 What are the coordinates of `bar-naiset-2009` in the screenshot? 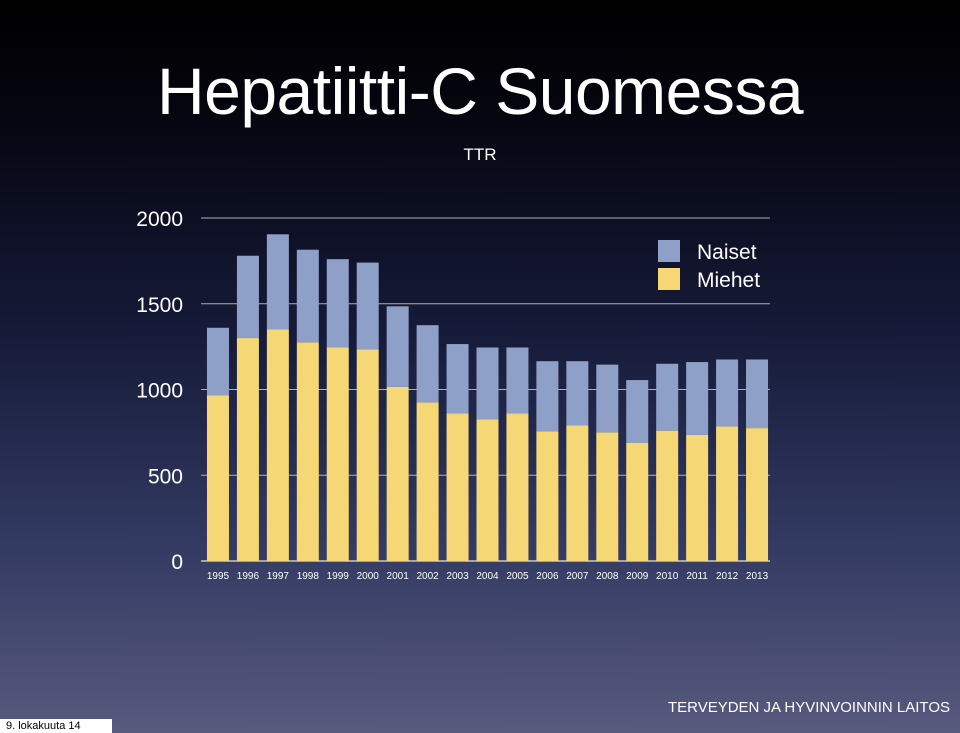 It's located at (637, 411).